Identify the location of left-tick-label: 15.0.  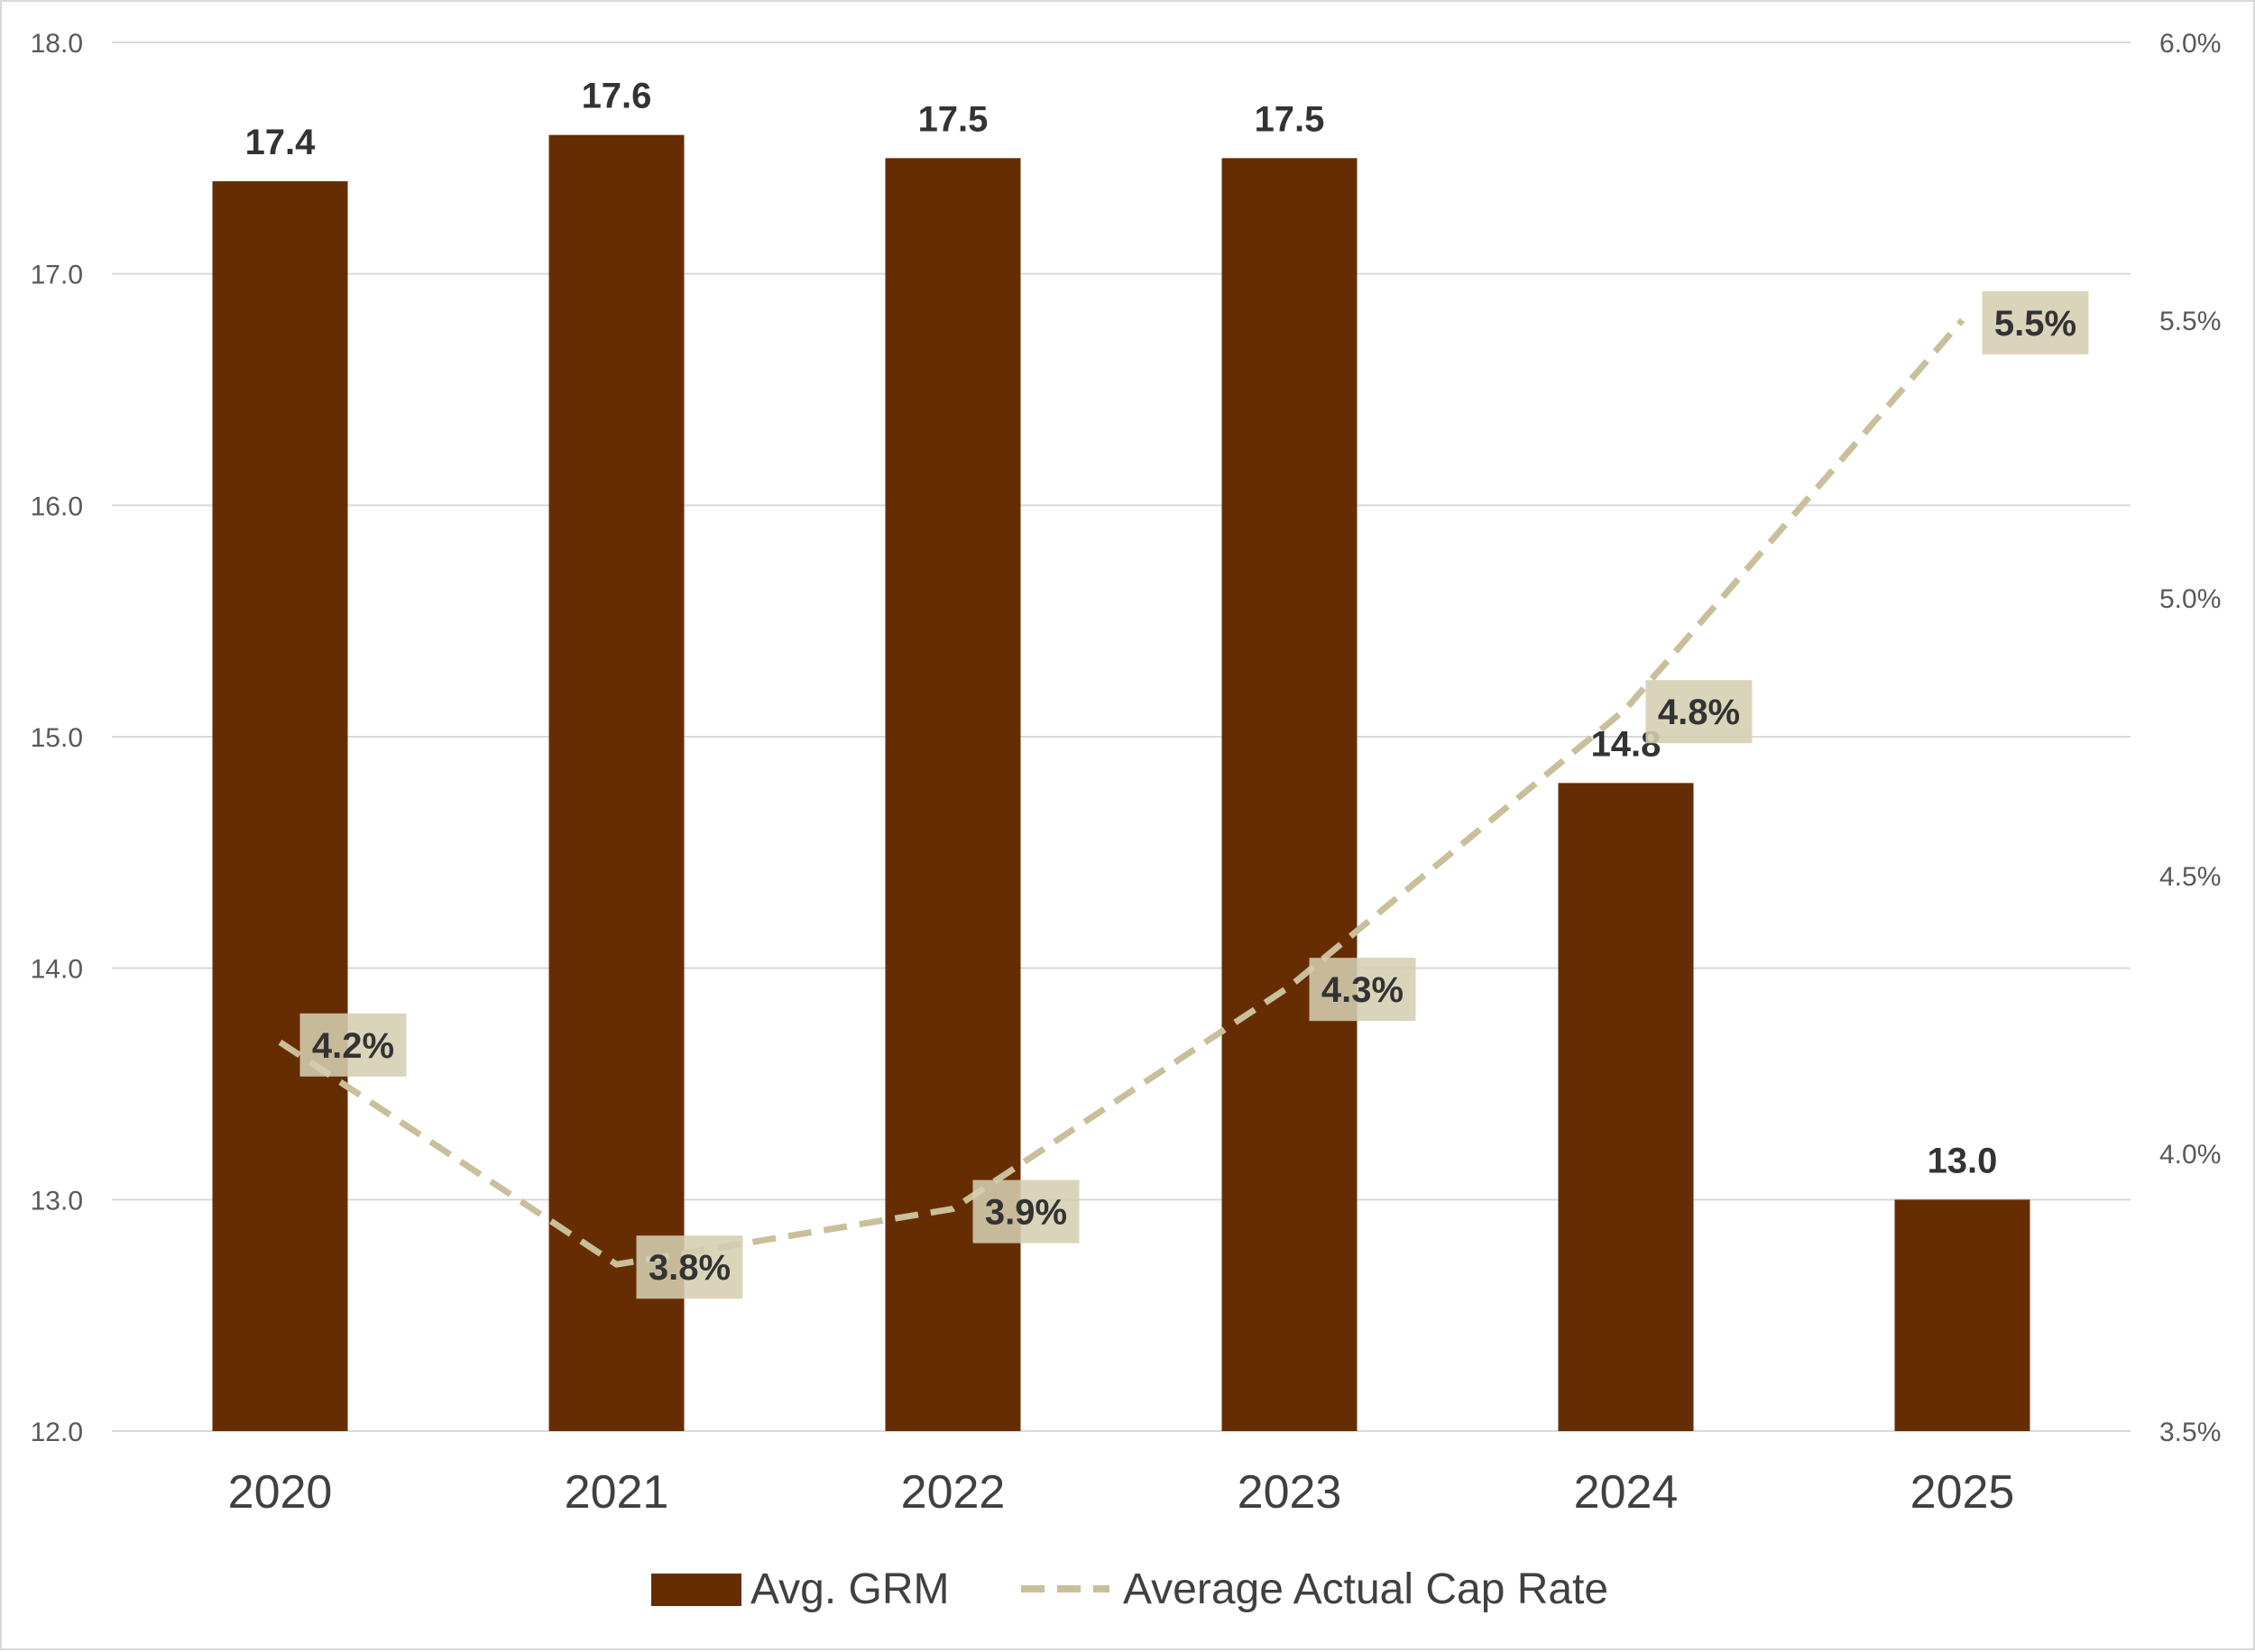
(57, 738).